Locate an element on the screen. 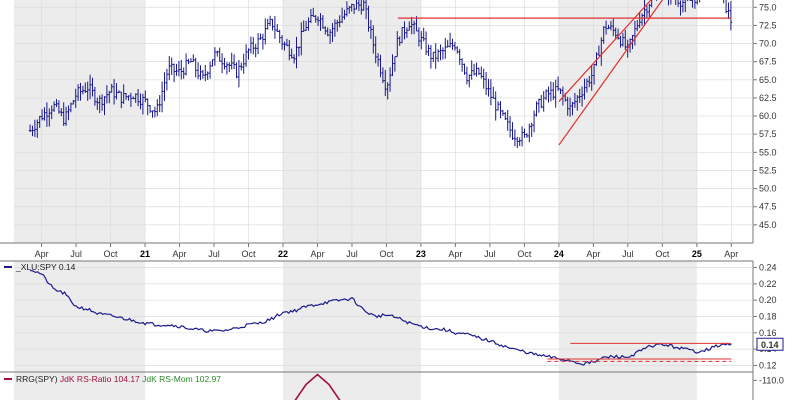 The height and width of the screenshot is (405, 800). price-tick-label: 47.5 is located at coordinates (768, 207).